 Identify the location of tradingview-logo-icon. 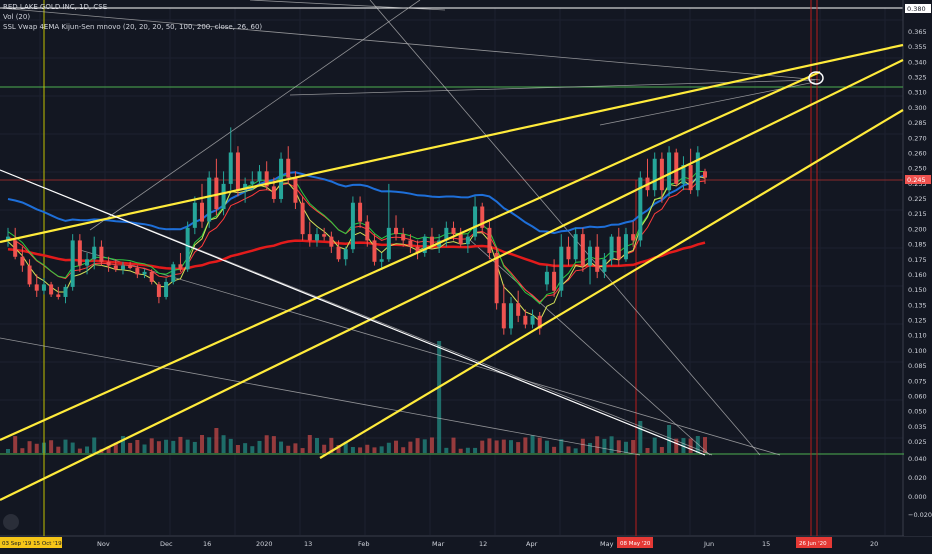
(11, 522).